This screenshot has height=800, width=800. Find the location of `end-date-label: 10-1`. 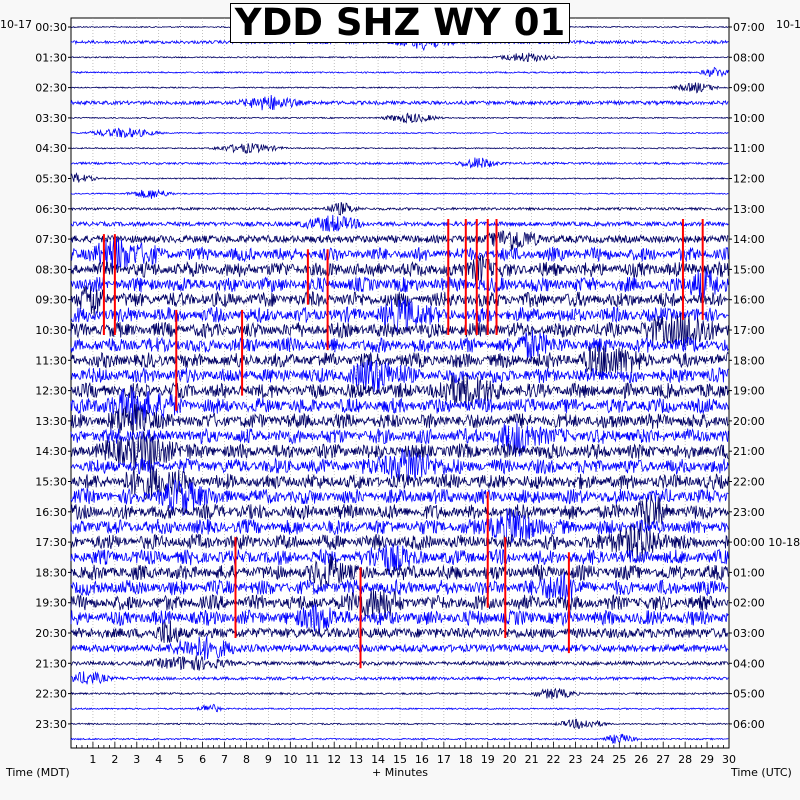

end-date-label: 10-1 is located at coordinates (788, 24).